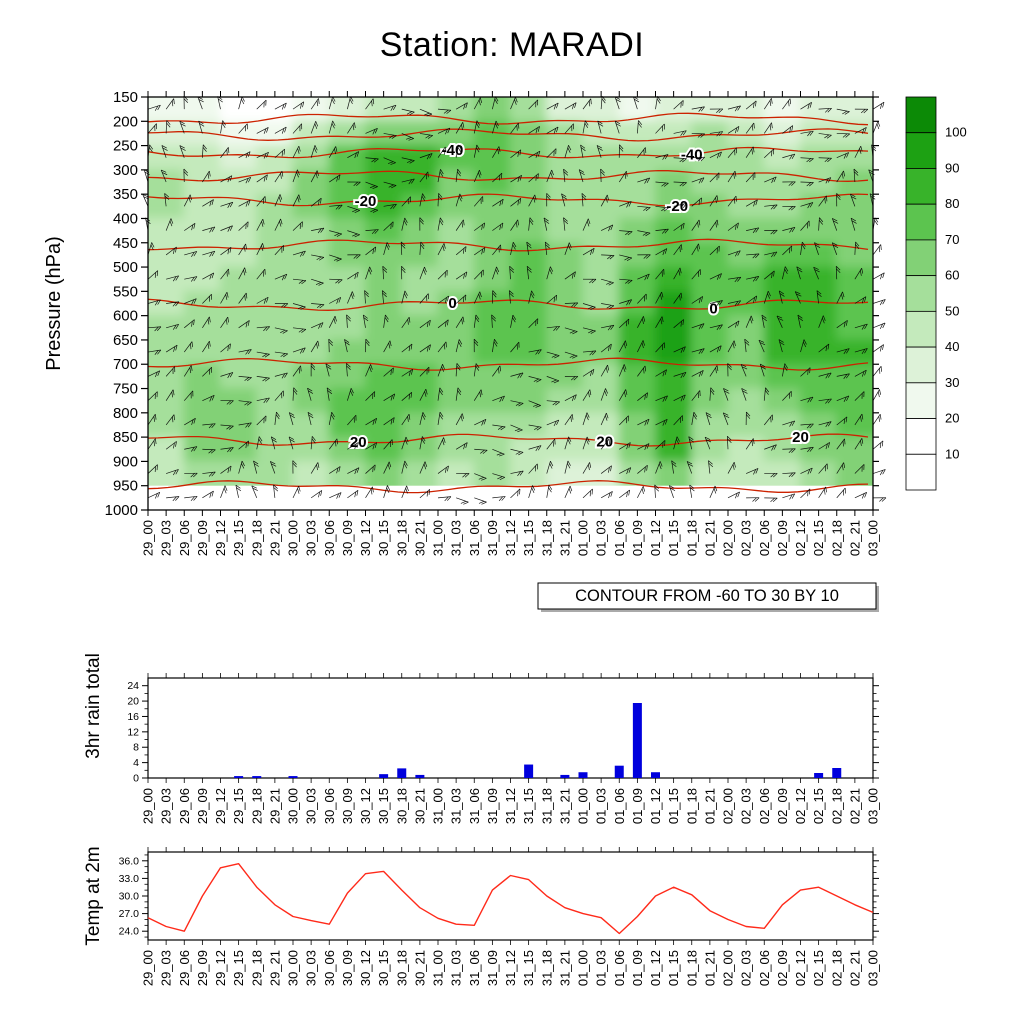 This screenshot has height=1024, width=1024. I want to click on svg-text: 30_06, so click(329, 806).